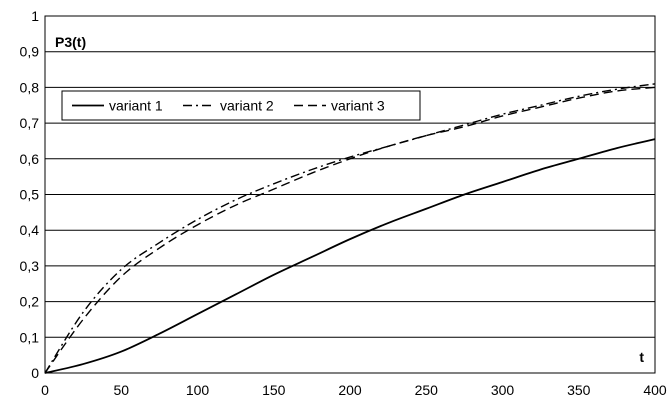 Image resolution: width=672 pixels, height=408 pixels. Describe the element at coordinates (30, 123) in the screenshot. I see `y-tick-label: 0,7` at that location.